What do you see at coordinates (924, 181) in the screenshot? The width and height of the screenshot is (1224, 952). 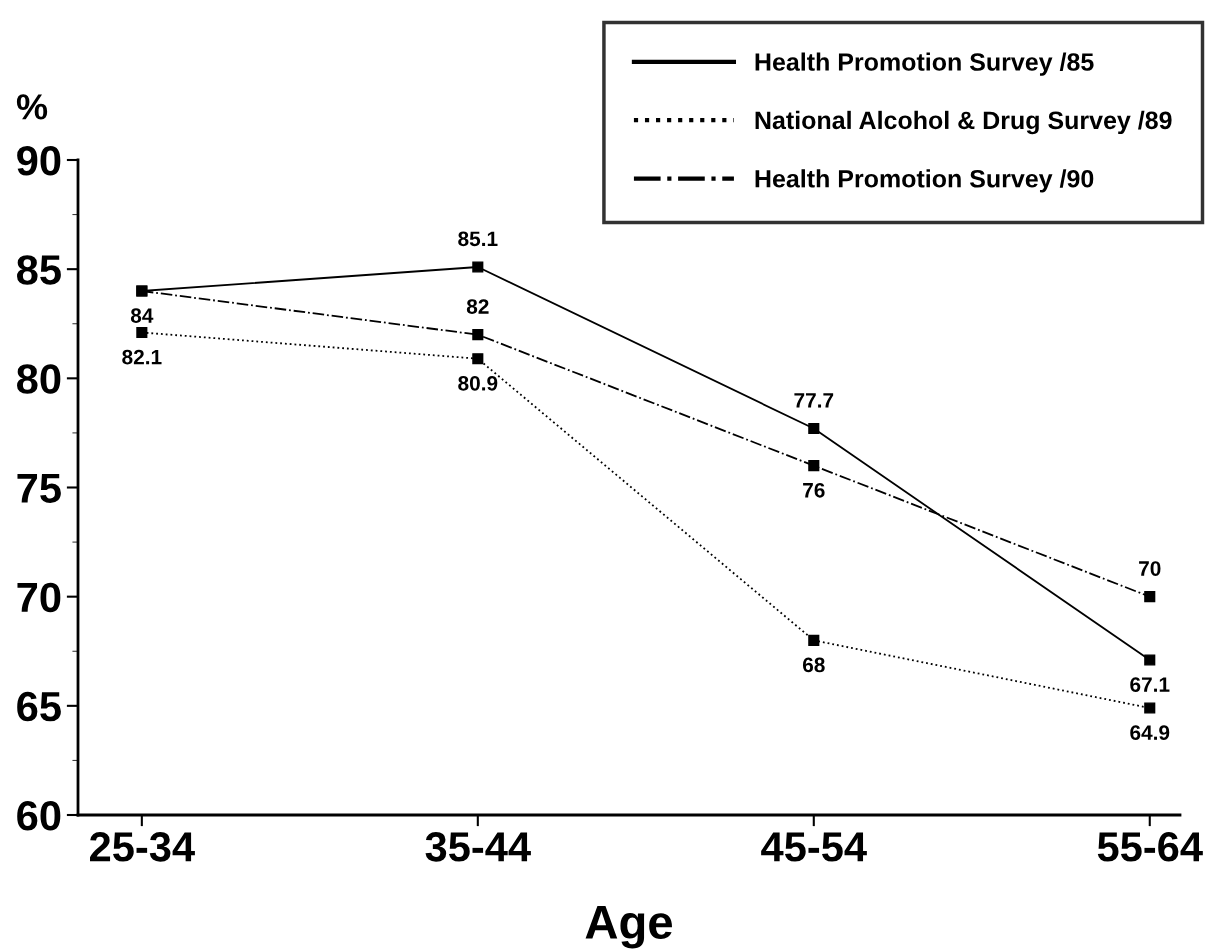 I see `legend-label: Health Promotion Survey /90` at bounding box center [924, 181].